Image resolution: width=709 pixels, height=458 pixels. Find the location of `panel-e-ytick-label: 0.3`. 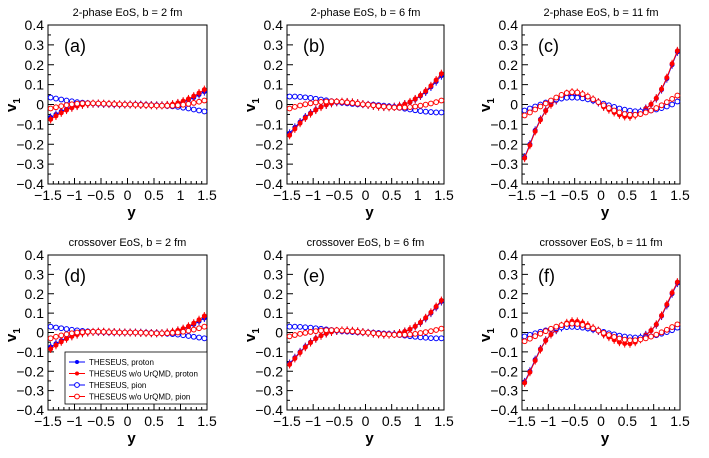

panel-e-ytick-label: 0.3 is located at coordinates (274, 274).